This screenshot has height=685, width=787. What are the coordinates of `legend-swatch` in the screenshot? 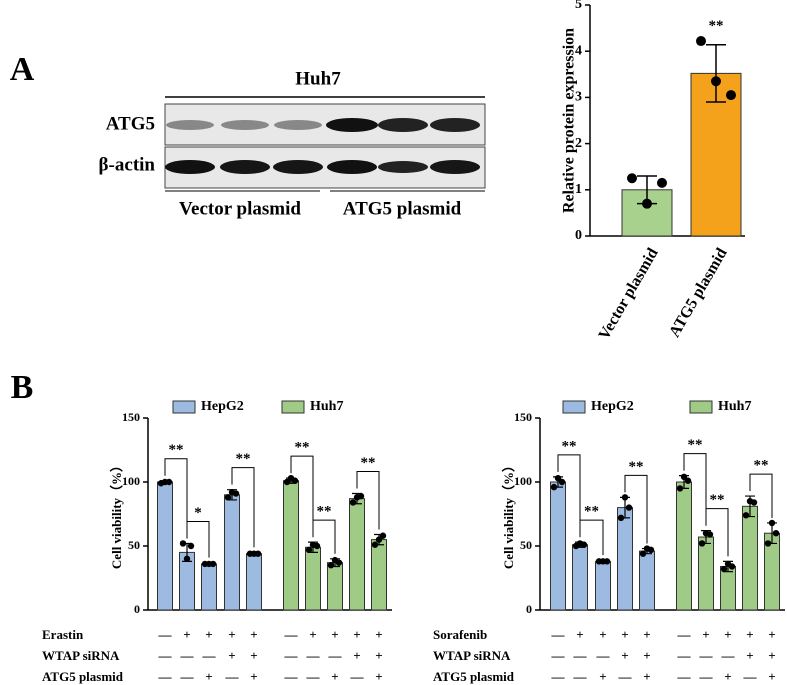 It's located at (293, 407).